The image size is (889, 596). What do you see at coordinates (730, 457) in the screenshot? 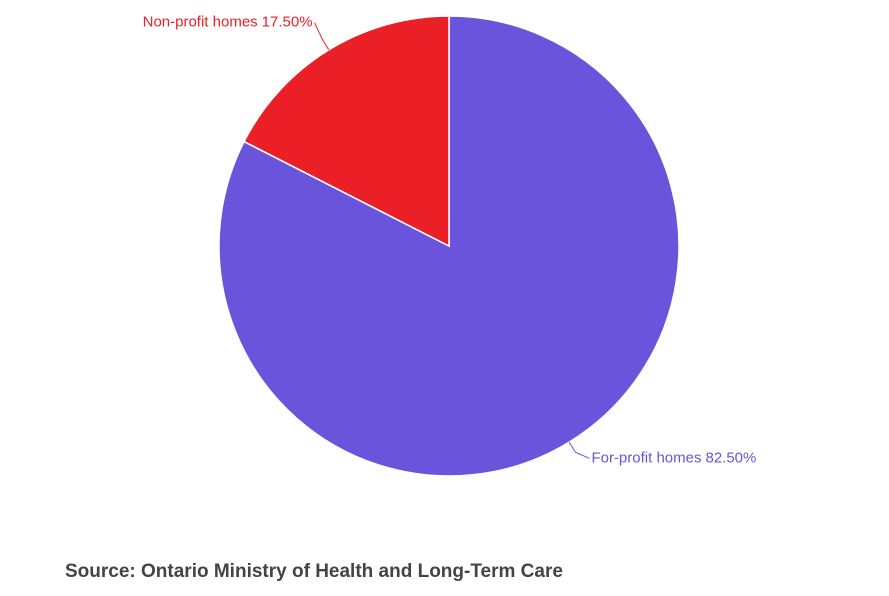
I see `slice-value: 82.50%` at bounding box center [730, 457].